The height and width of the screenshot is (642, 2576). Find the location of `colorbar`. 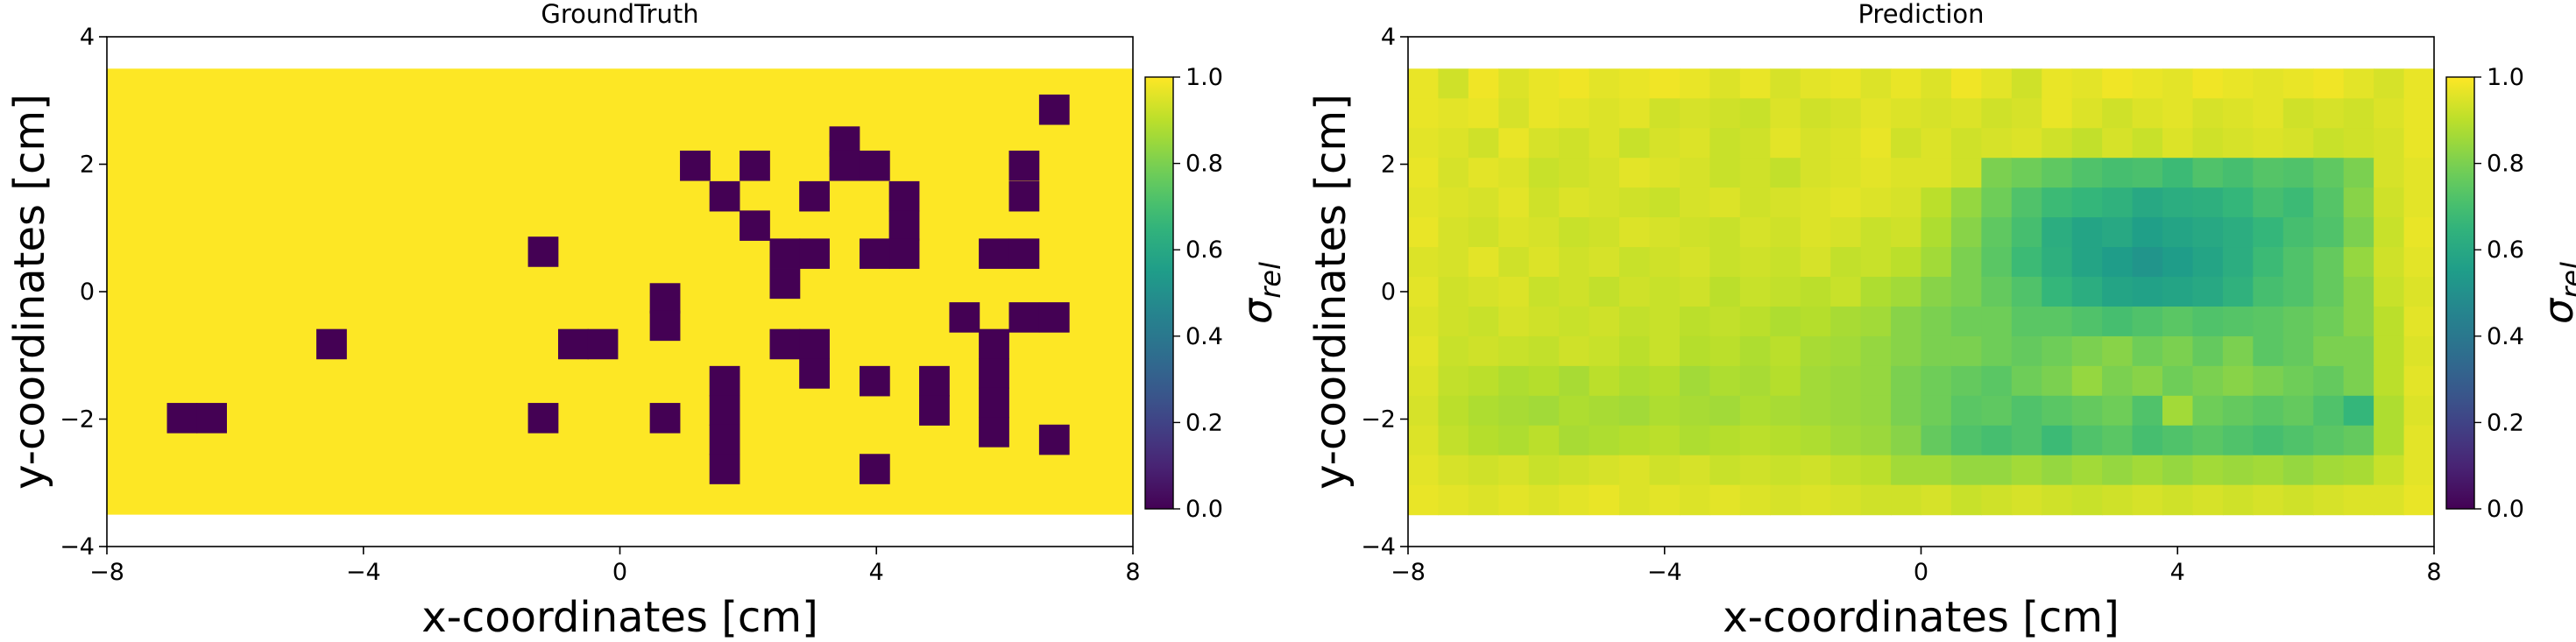

colorbar is located at coordinates (1159, 293).